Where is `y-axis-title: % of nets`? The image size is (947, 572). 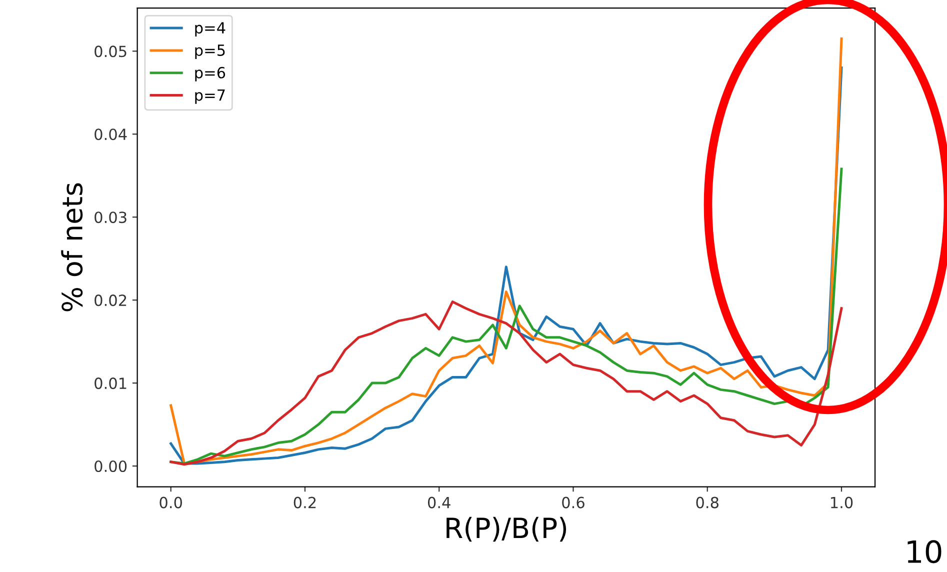 y-axis-title: % of nets is located at coordinates (72, 247).